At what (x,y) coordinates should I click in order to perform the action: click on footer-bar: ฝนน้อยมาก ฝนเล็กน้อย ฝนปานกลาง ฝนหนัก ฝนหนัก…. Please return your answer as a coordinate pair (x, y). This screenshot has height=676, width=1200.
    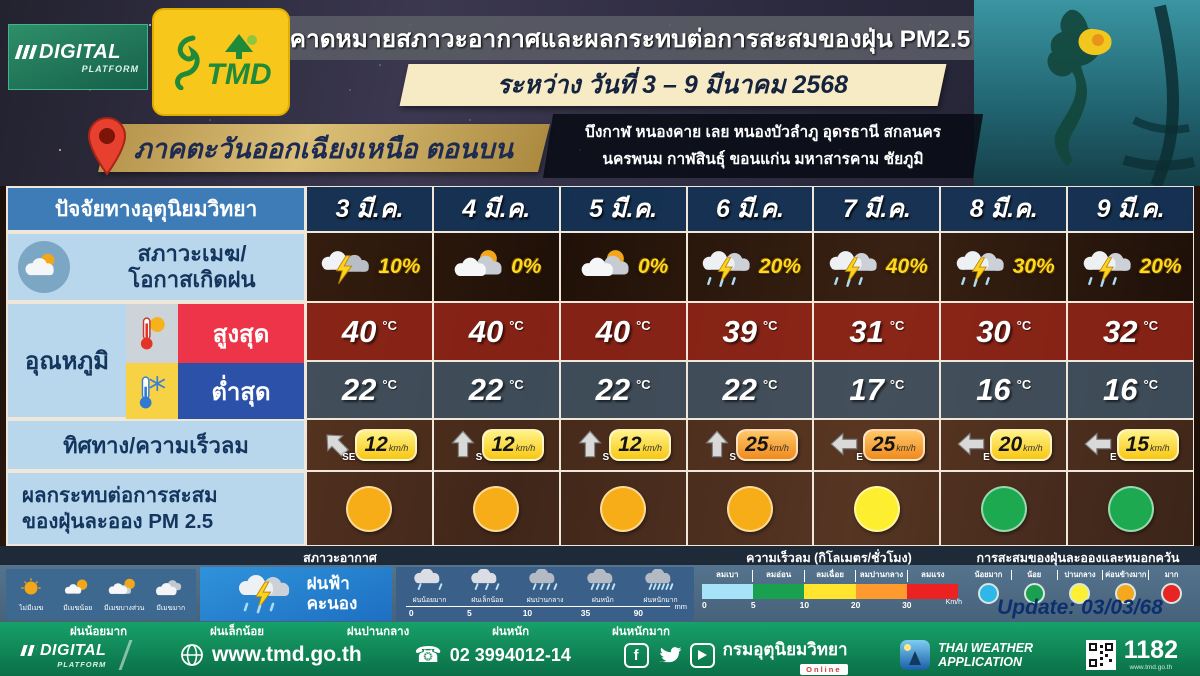
    Looking at the image, I should click on (600, 649).